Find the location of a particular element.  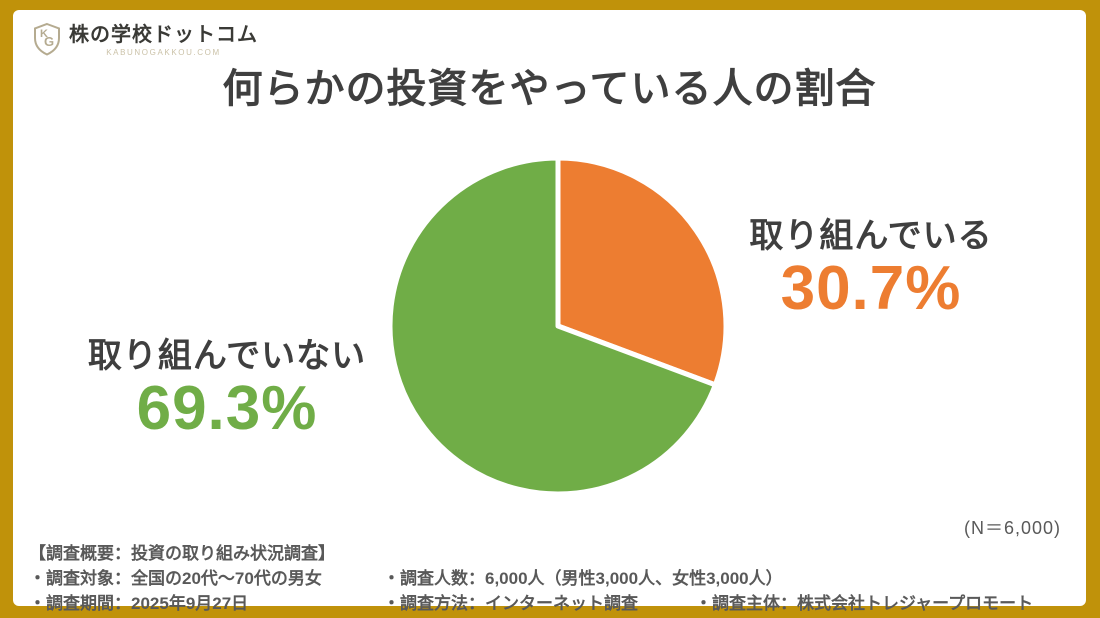

engaged-label: 取り組んでいる is located at coordinates (871, 236).